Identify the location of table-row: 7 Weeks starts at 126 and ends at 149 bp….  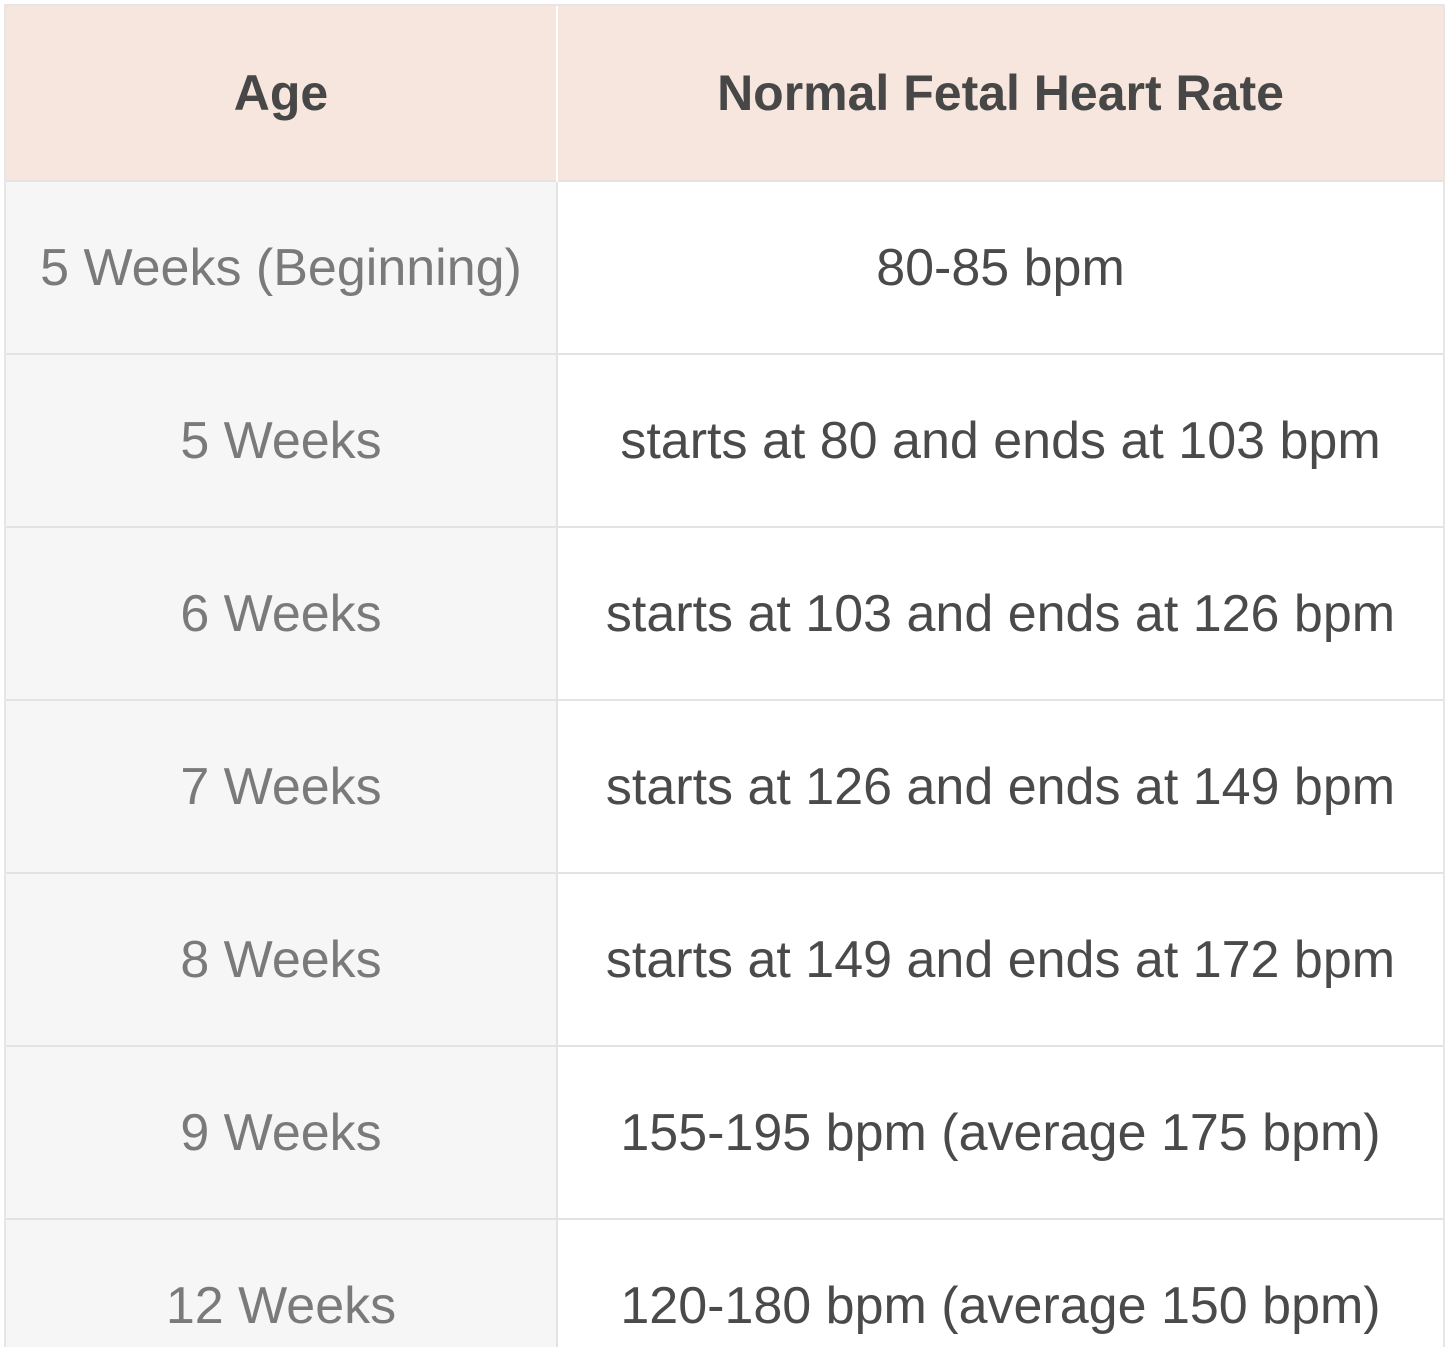
(724, 786).